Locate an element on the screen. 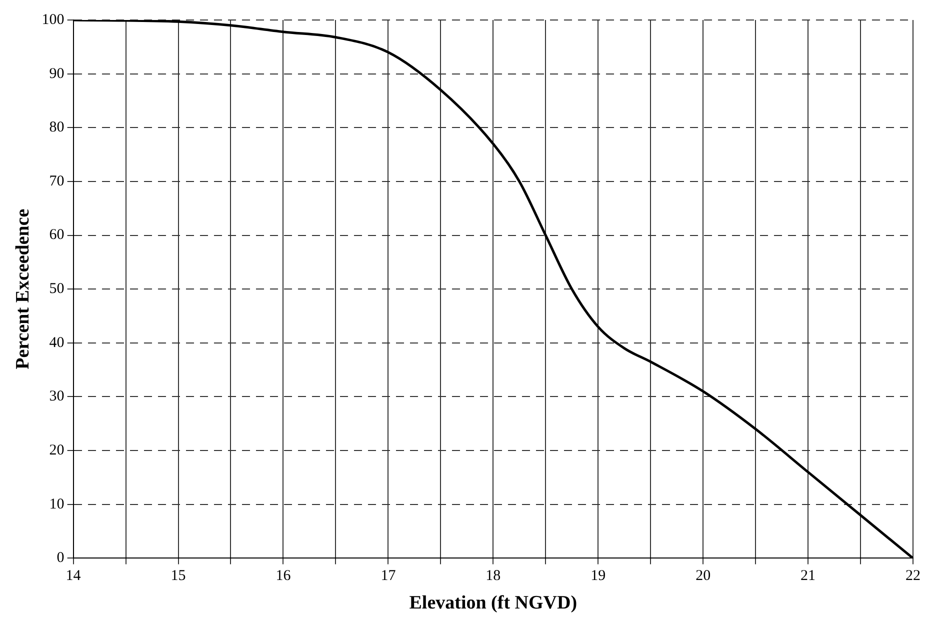 This screenshot has height=633, width=943. x-tick-label: 17 is located at coordinates (388, 576).